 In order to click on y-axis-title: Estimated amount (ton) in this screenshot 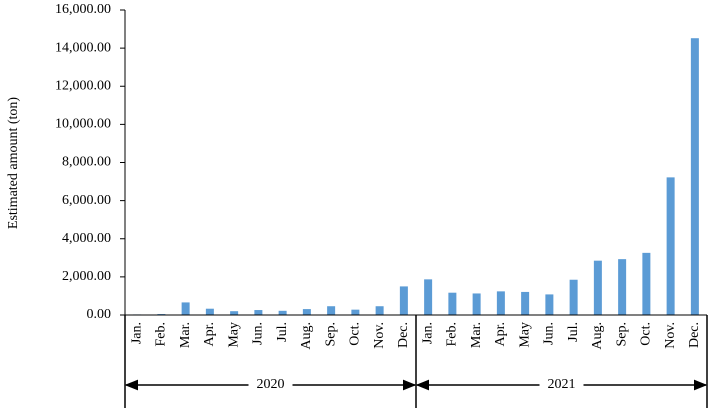, I will do `click(13, 163)`.